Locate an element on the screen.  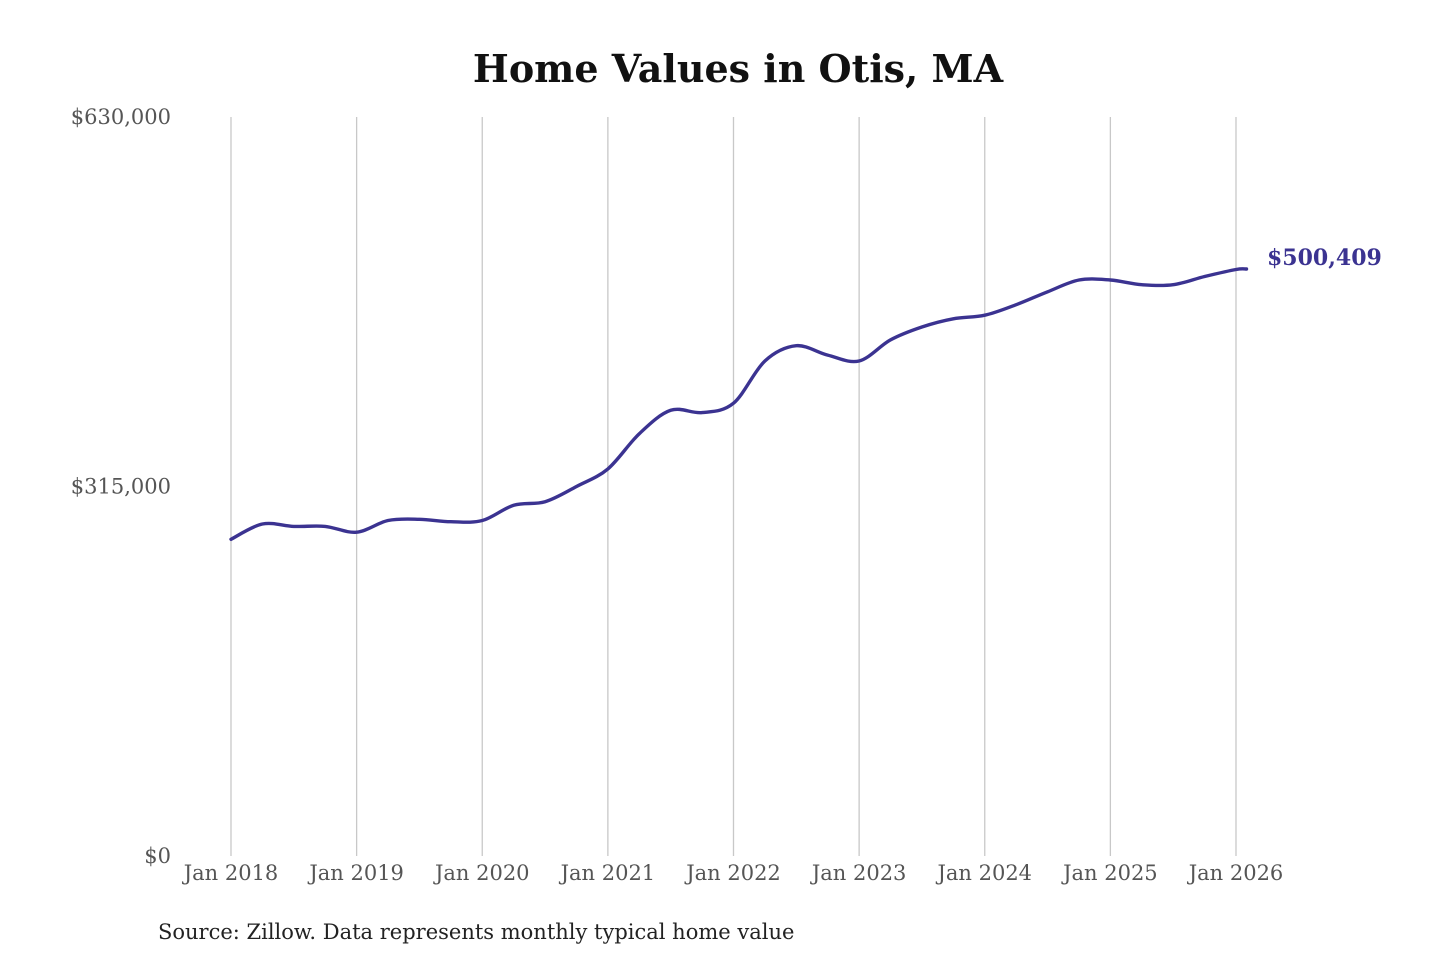
y-tick-label: $630,000 is located at coordinates (121, 117).